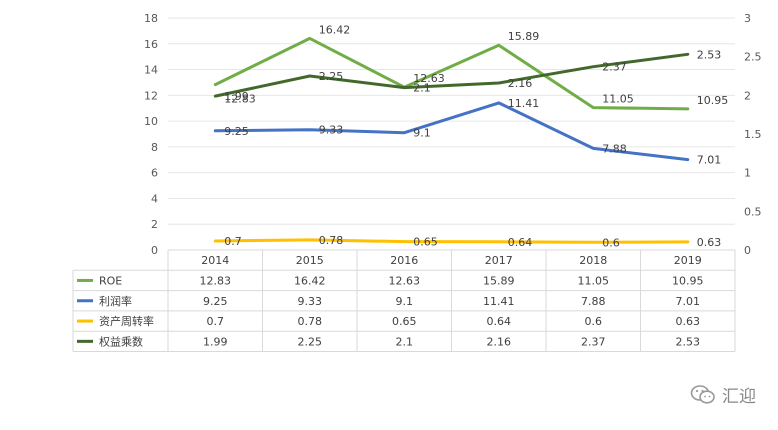 The width and height of the screenshot is (778, 430). What do you see at coordinates (331, 240) in the screenshot?
I see `data-label: 0.78` at bounding box center [331, 240].